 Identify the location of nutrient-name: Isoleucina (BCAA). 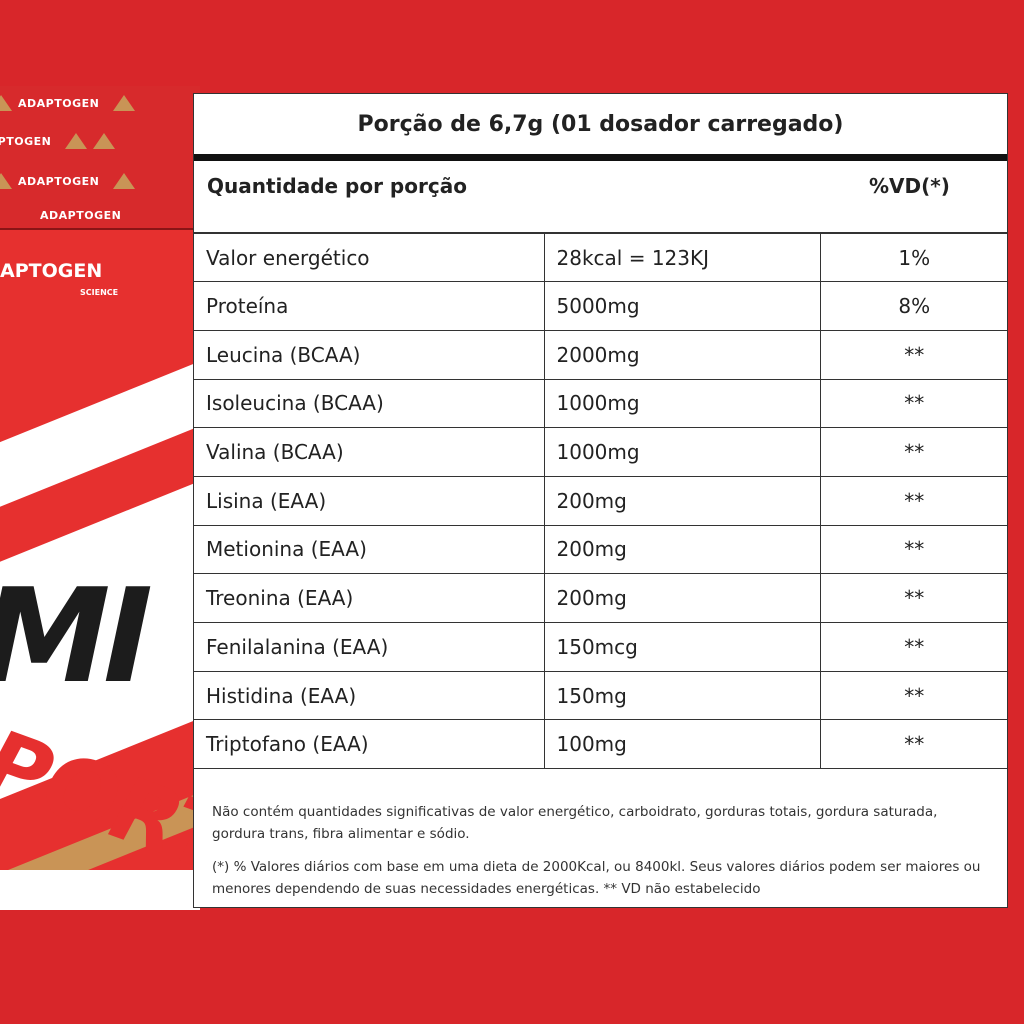
(369, 403).